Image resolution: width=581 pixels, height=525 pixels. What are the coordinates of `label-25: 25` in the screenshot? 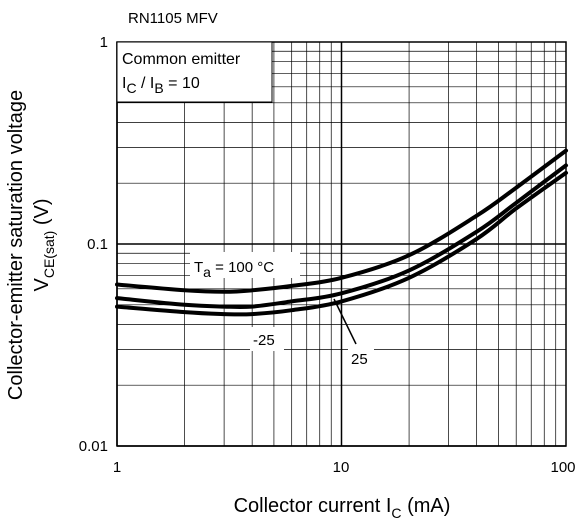 It's located at (359, 359).